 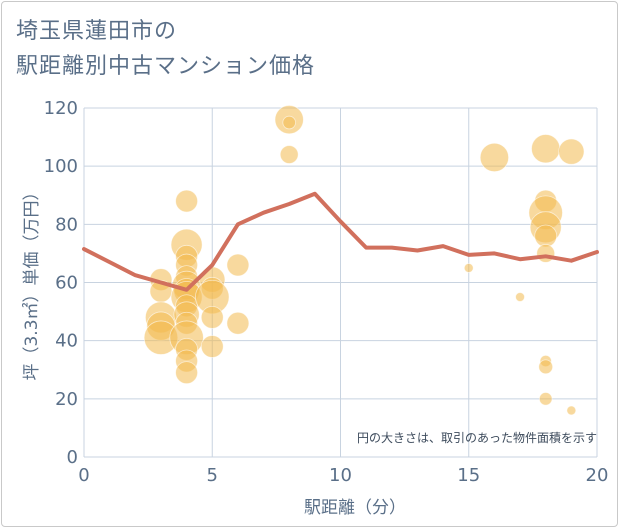 What do you see at coordinates (72, 457) in the screenshot?
I see `y-tick-label: 0` at bounding box center [72, 457].